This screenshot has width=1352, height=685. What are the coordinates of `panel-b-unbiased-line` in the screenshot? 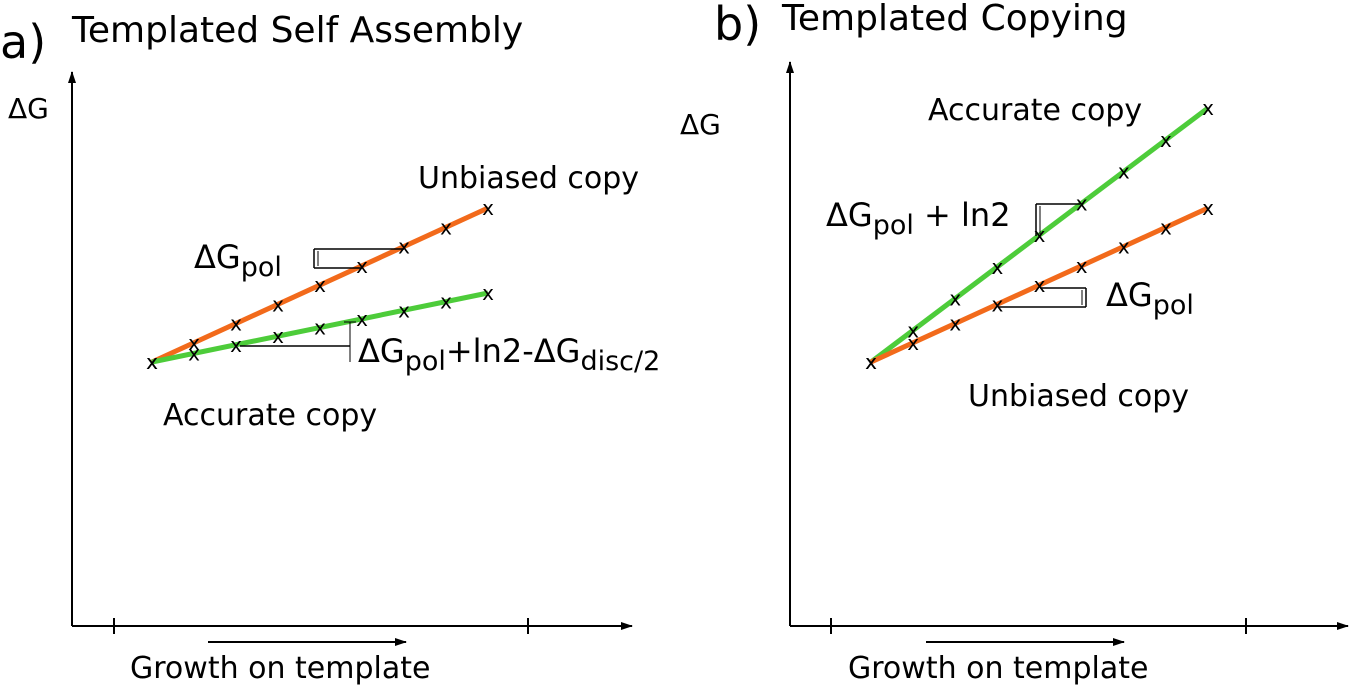 It's located at (1039, 285).